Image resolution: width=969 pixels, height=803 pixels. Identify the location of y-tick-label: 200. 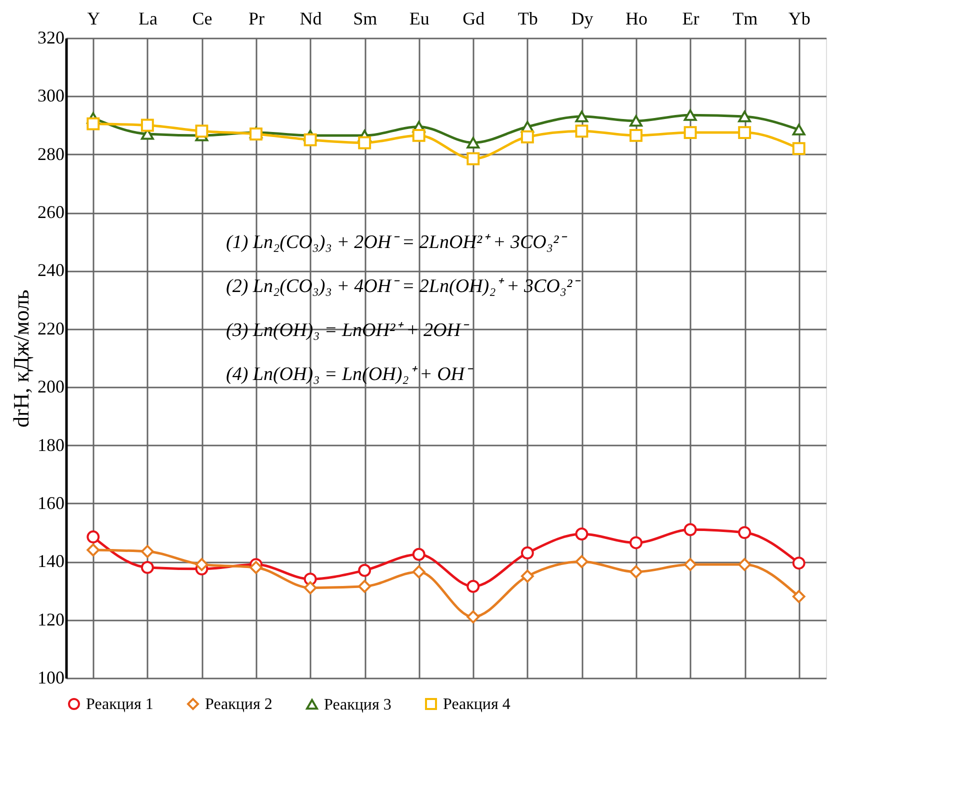
(51, 386).